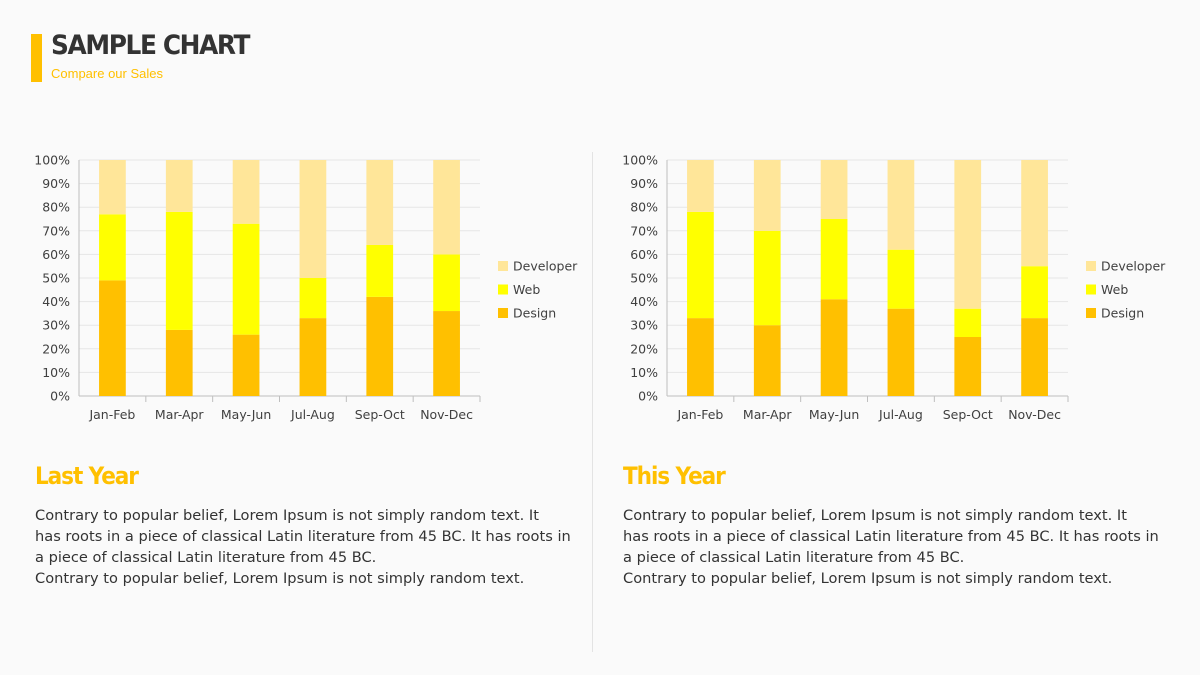 This screenshot has height=675, width=1200. What do you see at coordinates (107, 73) in the screenshot?
I see `page-subtitle: Compare our Sales` at bounding box center [107, 73].